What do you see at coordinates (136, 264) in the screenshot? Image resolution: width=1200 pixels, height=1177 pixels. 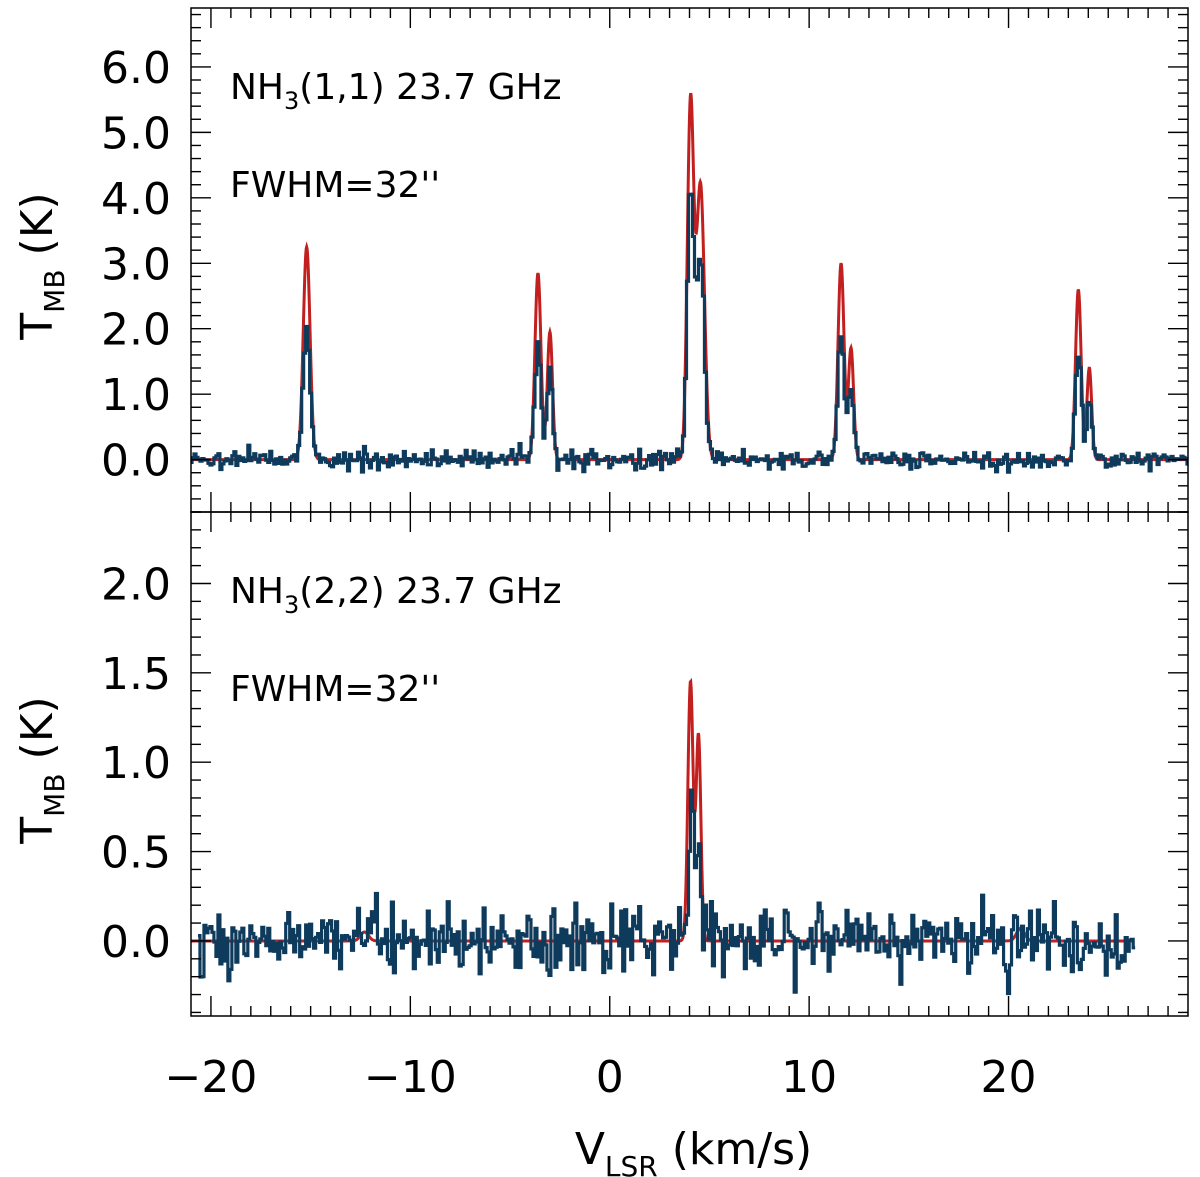 I see `y-tick-label: 3.0` at bounding box center [136, 264].